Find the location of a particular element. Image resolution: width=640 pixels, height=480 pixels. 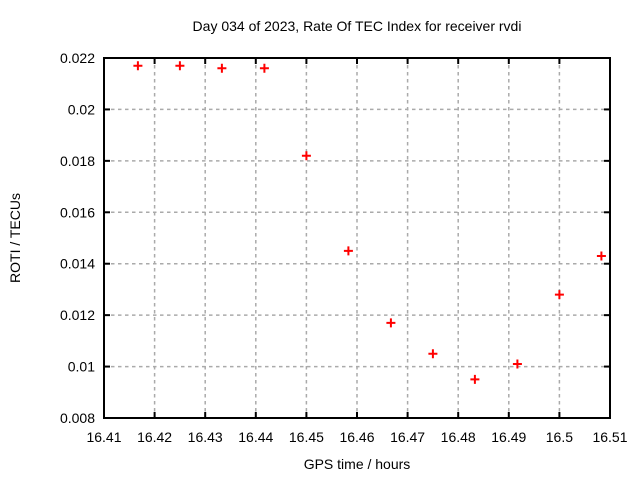

x-tick-label: 16.5 is located at coordinates (559, 437).